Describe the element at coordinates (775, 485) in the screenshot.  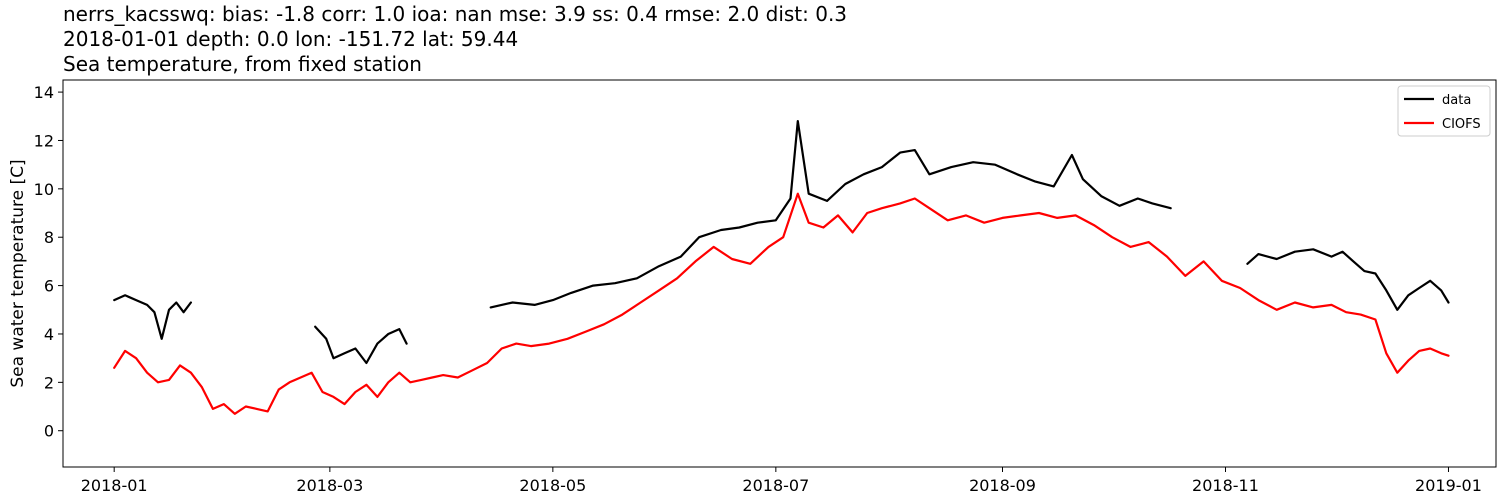
I see `x-tick-label: 2018-07` at that location.